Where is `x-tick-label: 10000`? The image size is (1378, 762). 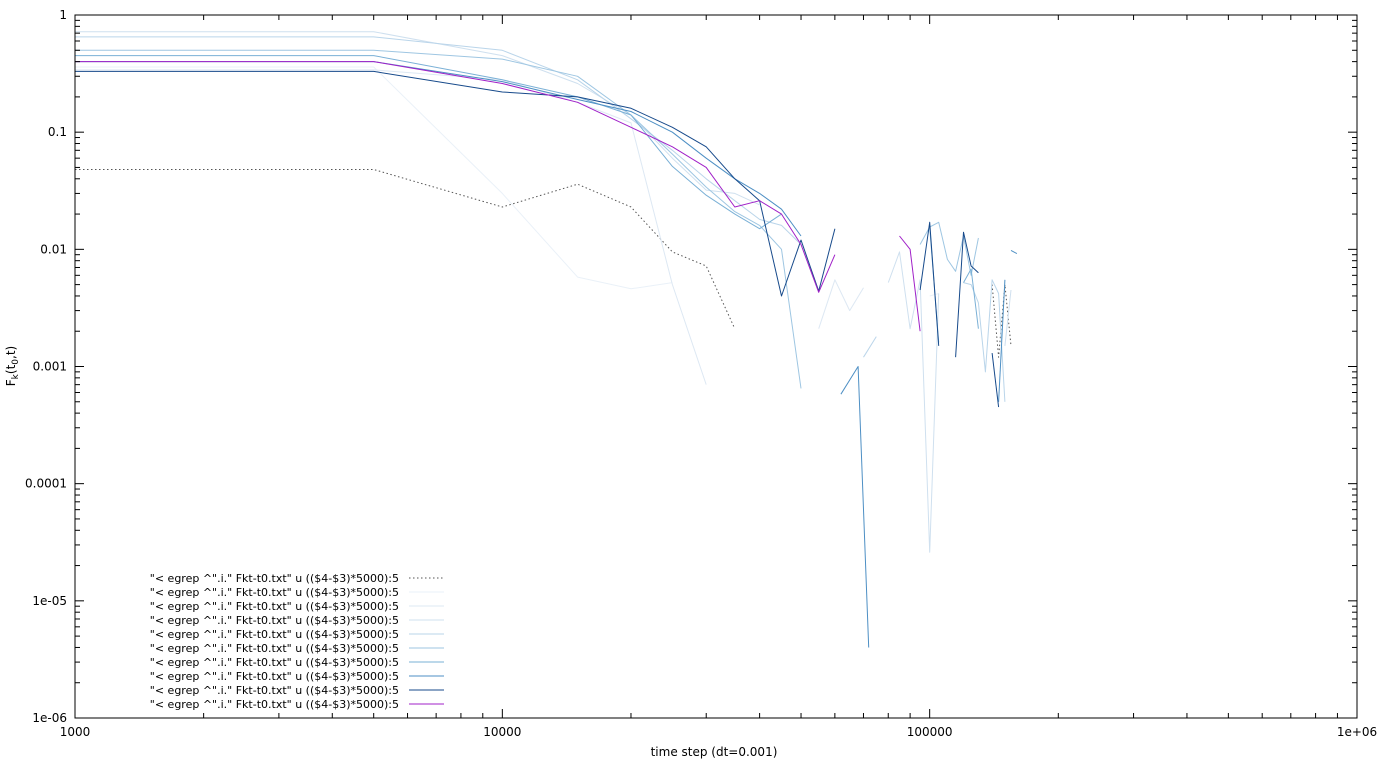 x-tick-label: 10000 is located at coordinates (502, 732).